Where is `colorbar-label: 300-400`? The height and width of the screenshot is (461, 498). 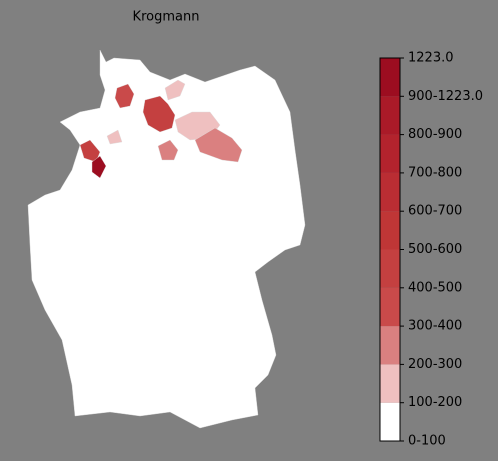 colorbar-label: 300-400 is located at coordinates (435, 326).